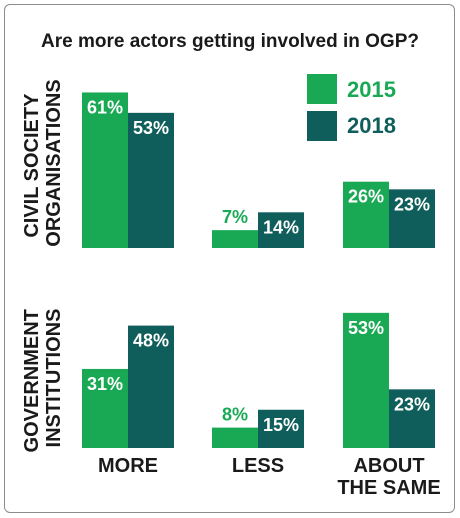 The width and height of the screenshot is (460, 518). Describe the element at coordinates (54, 162) in the screenshot. I see `panel-label-line: ORGANISATIONS` at that location.